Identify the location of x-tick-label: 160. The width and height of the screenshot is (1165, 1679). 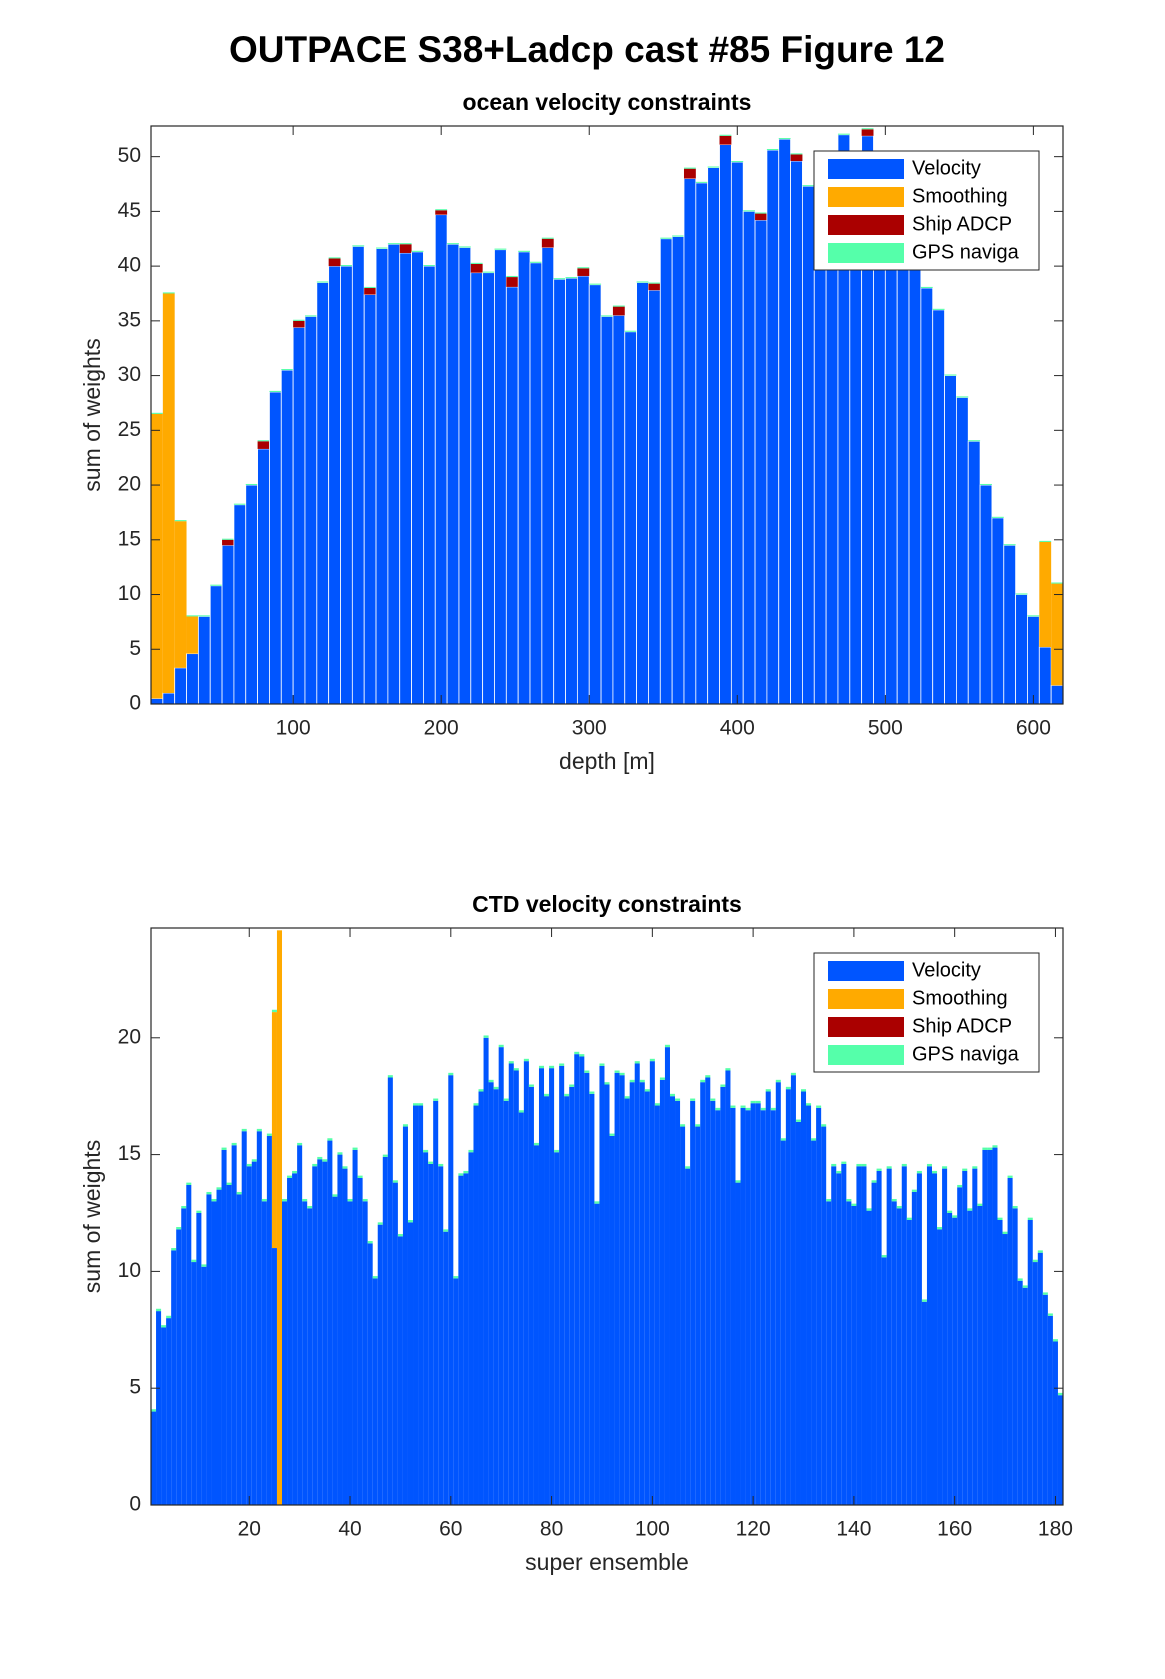
(954, 1529).